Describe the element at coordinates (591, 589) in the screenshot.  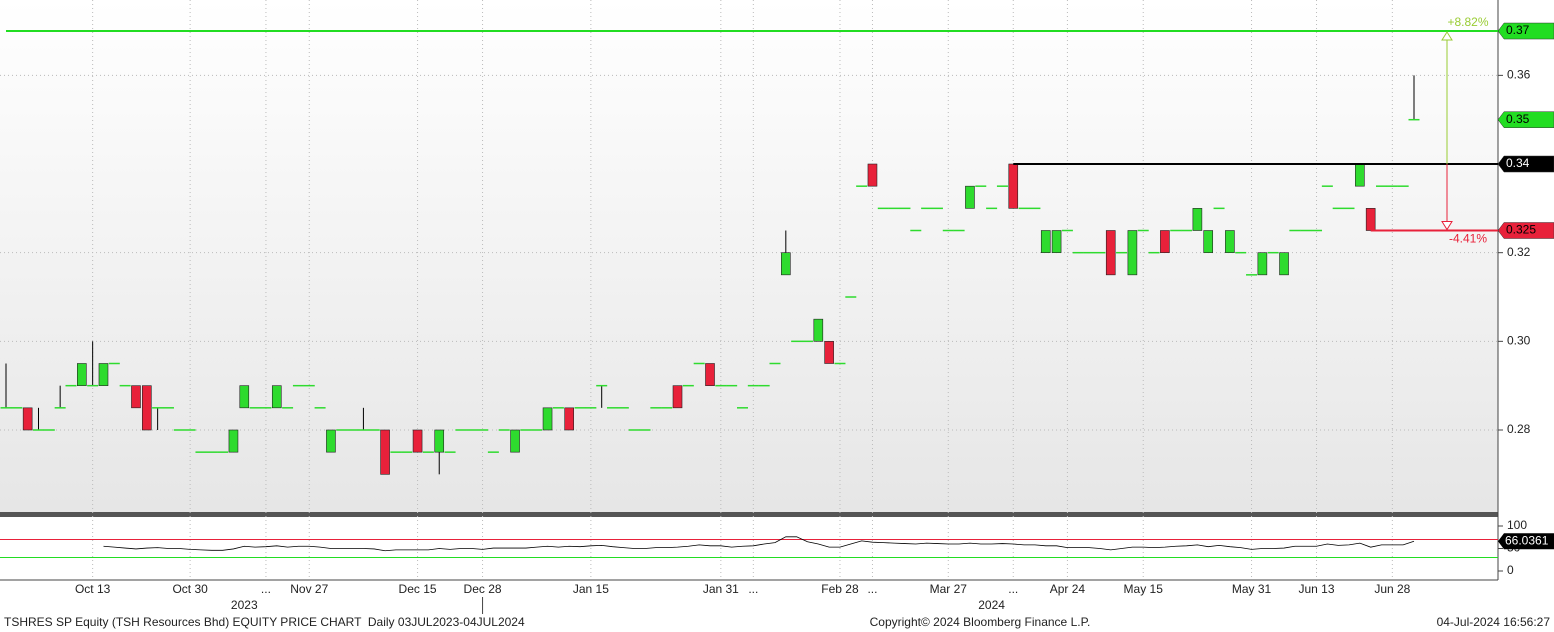
I see `x-tick-label: Jan 15` at that location.